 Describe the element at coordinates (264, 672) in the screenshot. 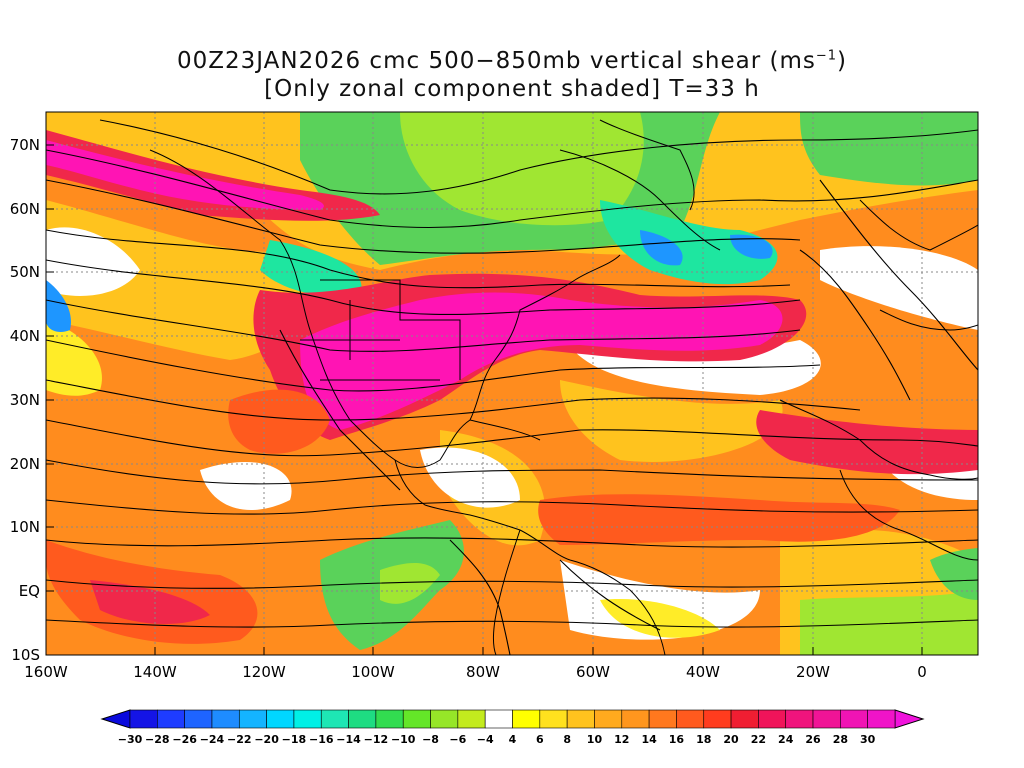

I see `lon-tick-label: 120W` at that location.